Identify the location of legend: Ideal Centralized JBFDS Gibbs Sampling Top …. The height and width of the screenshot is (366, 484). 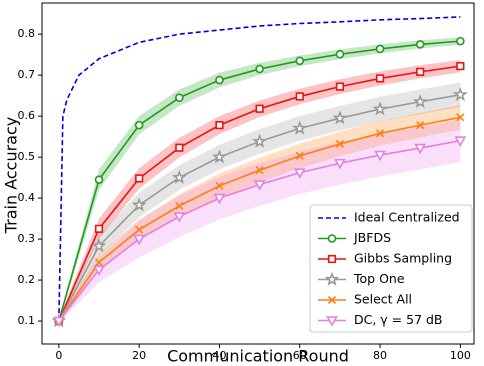
(391, 268).